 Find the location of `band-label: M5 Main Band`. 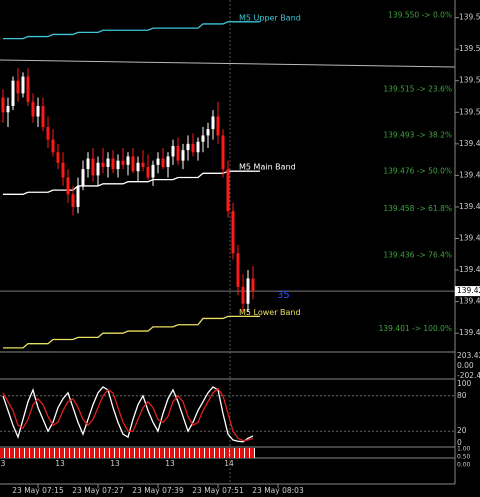

band-label: M5 Main Band is located at coordinates (267, 167).